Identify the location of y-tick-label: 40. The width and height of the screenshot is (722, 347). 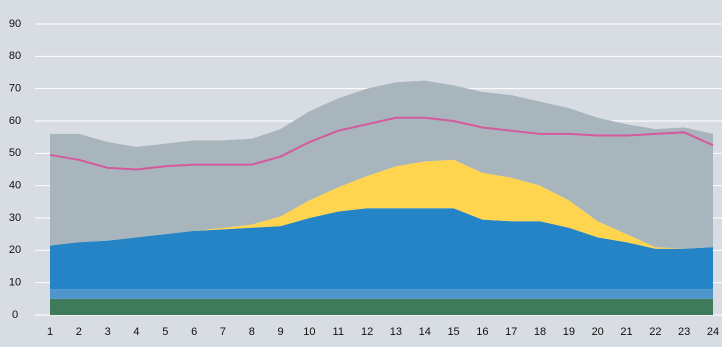
(15, 186).